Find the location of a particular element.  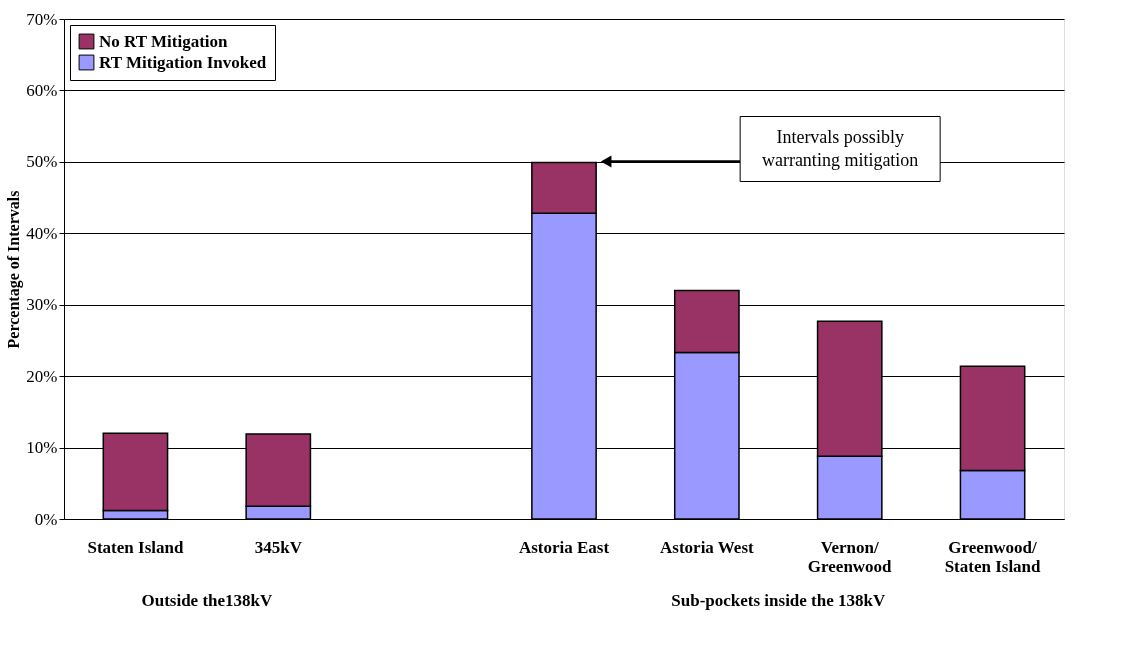

y-tick-label: 70% is located at coordinates (42, 19).